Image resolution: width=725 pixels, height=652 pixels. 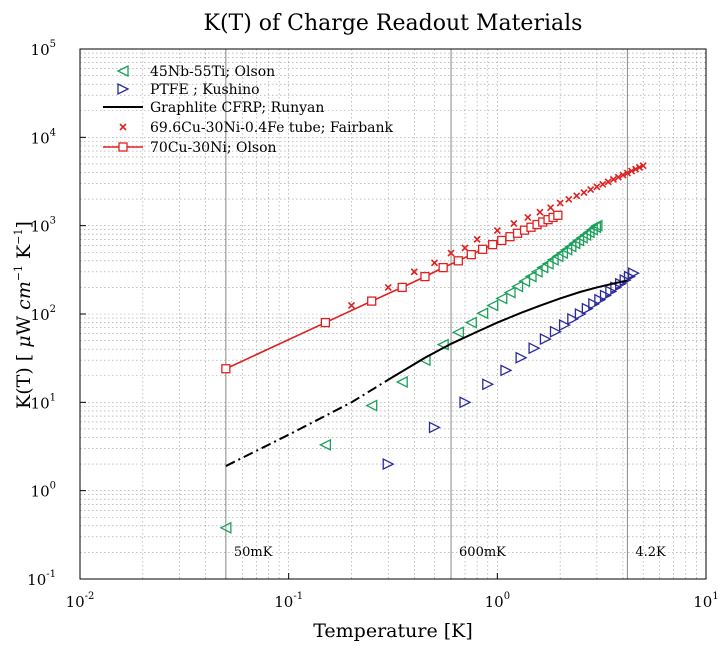 I want to click on legend-entry: 45Nb-55Ti; Olson, so click(x=195, y=72).